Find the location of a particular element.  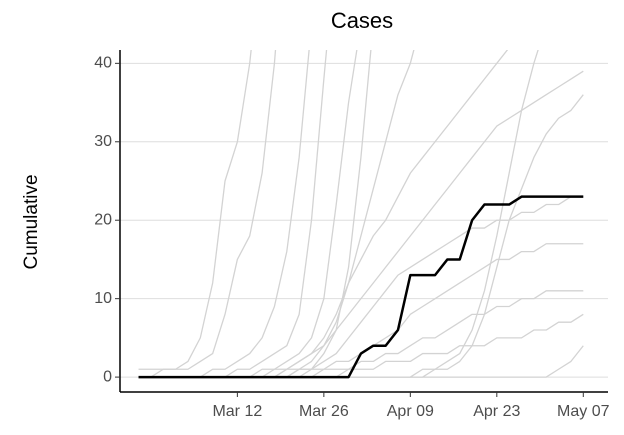

y-tick-label: 0 is located at coordinates (107, 376).